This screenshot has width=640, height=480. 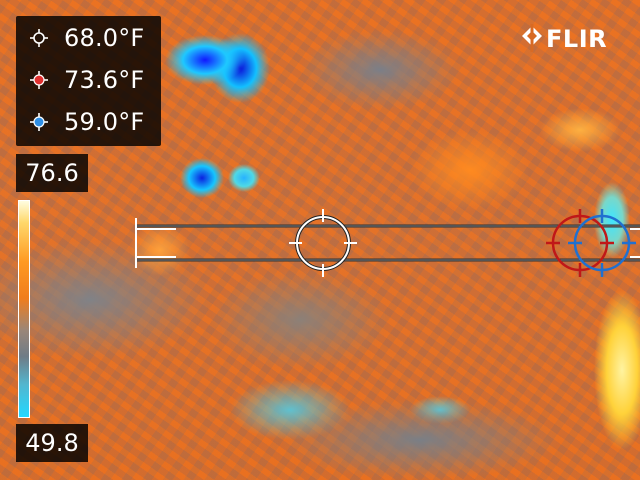 I want to click on center-spot-marker, so click(x=323, y=243).